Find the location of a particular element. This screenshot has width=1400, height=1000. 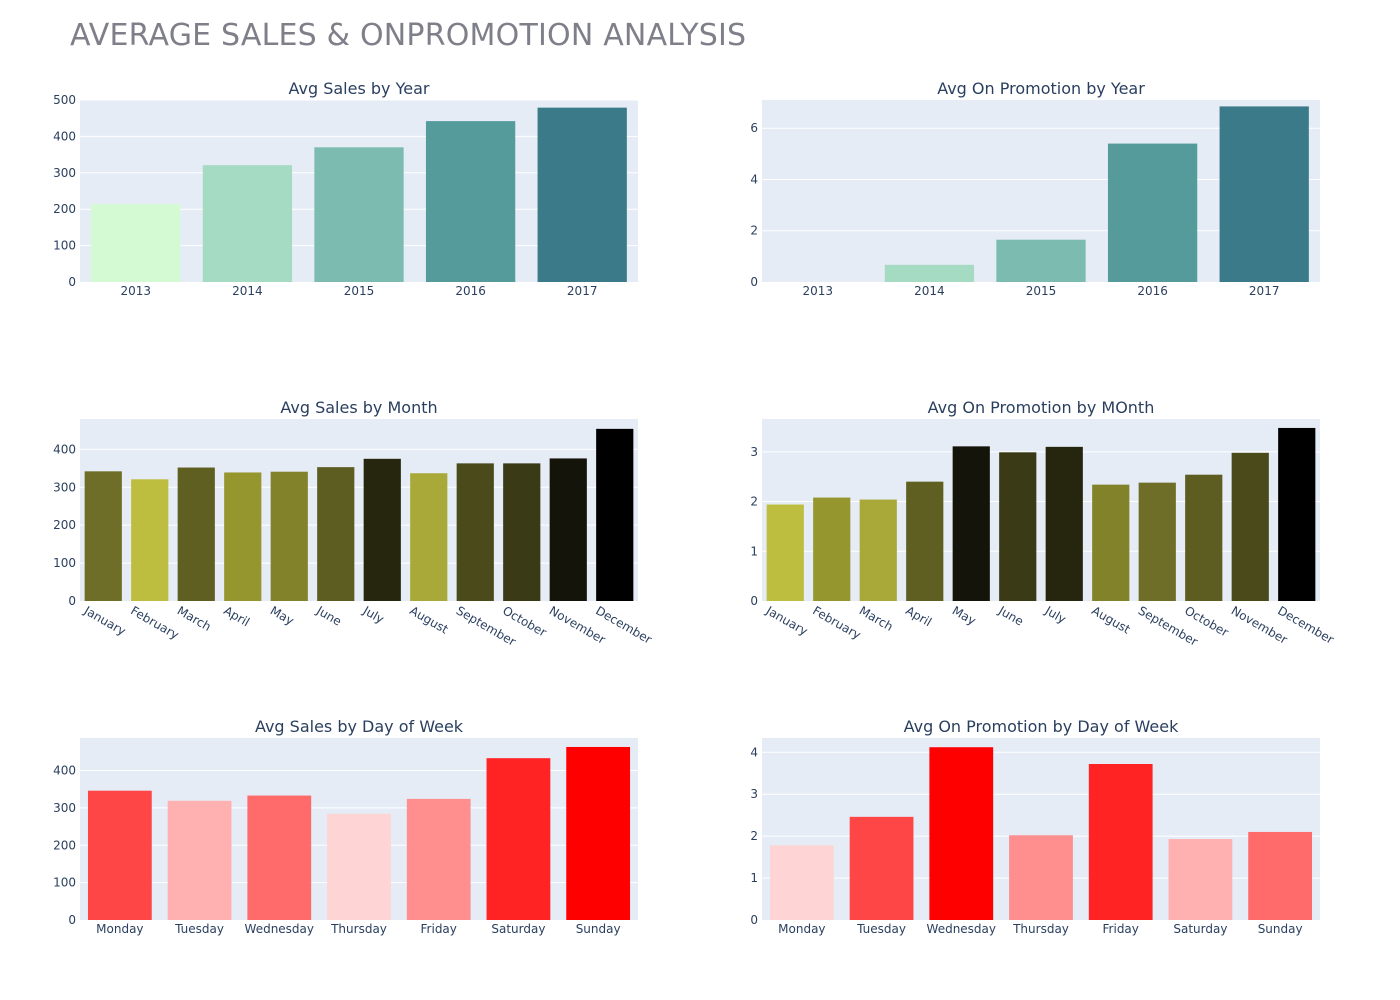

y-tick-label: 200 is located at coordinates (64, 209).